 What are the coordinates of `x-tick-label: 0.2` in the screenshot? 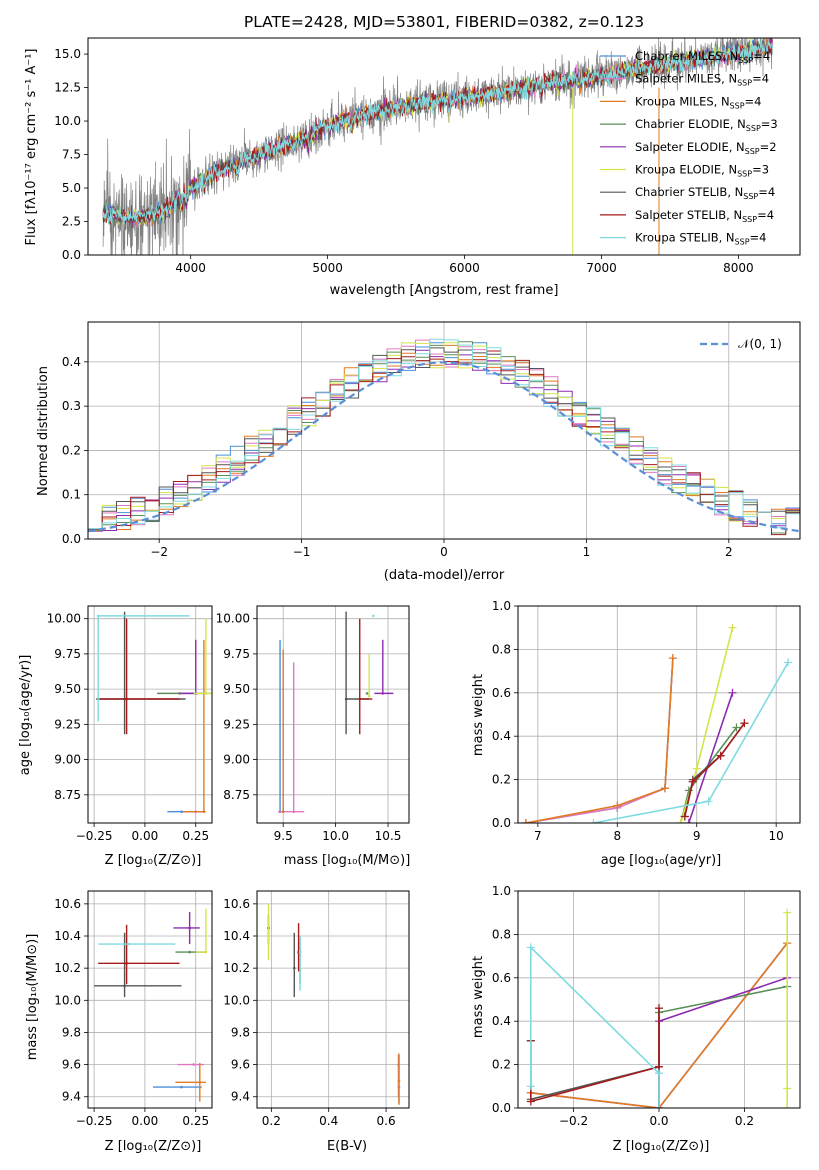 It's located at (271, 1121).